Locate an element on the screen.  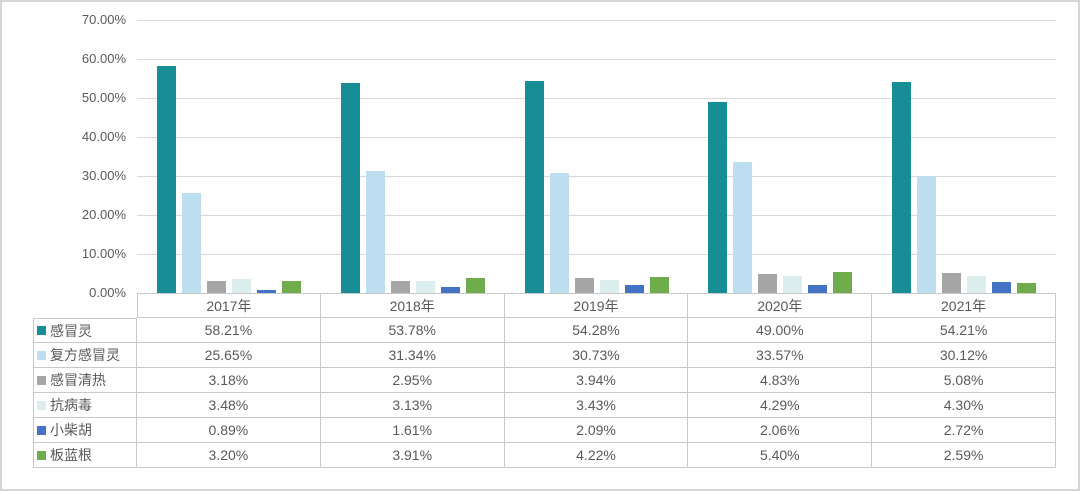
value-cell: 33.57% is located at coordinates (780, 355).